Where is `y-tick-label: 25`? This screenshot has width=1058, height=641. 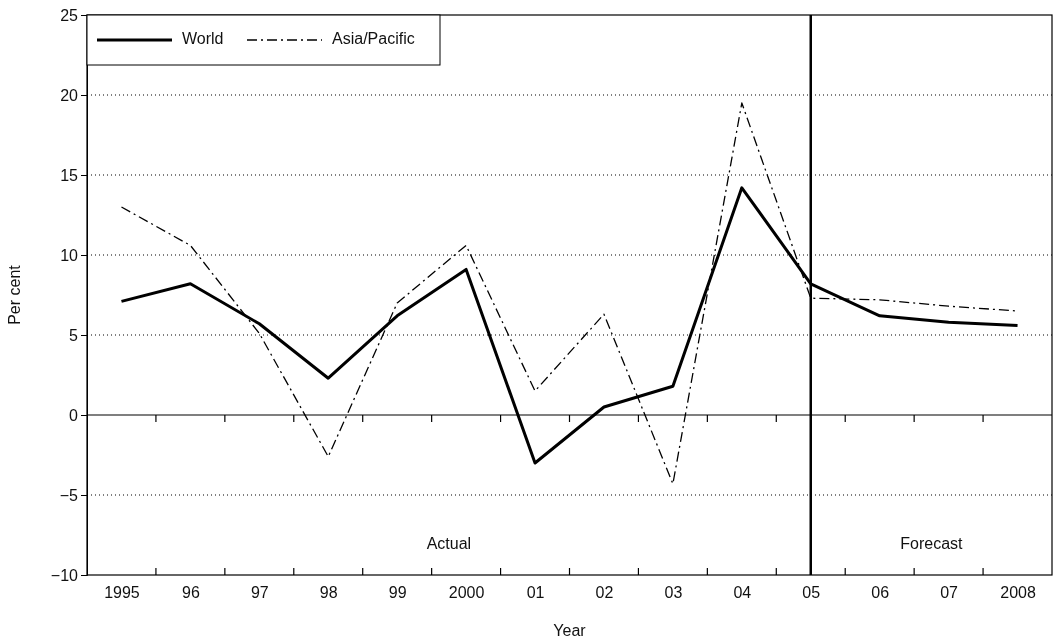
y-tick-label: 25 is located at coordinates (69, 15).